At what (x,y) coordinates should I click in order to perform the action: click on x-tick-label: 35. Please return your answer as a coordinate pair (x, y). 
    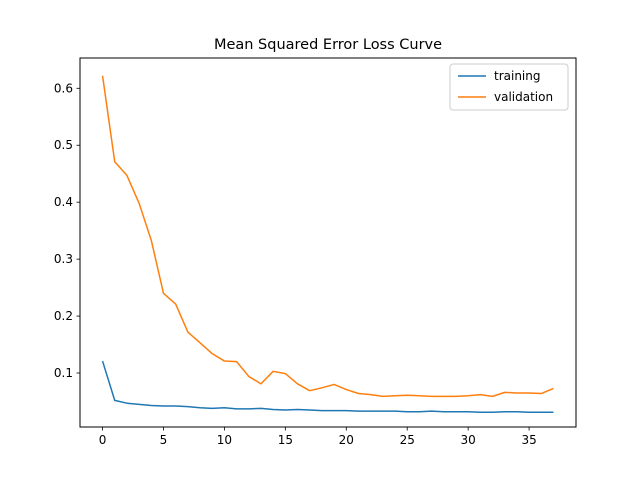
    Looking at the image, I should click on (528, 440).